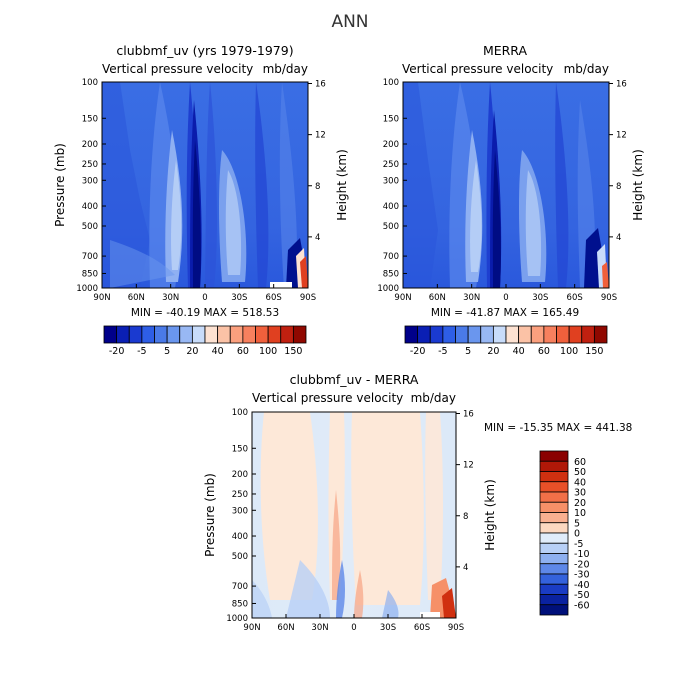 This screenshot has height=700, width=700. I want to click on colorbar-label: 30, so click(580, 493).